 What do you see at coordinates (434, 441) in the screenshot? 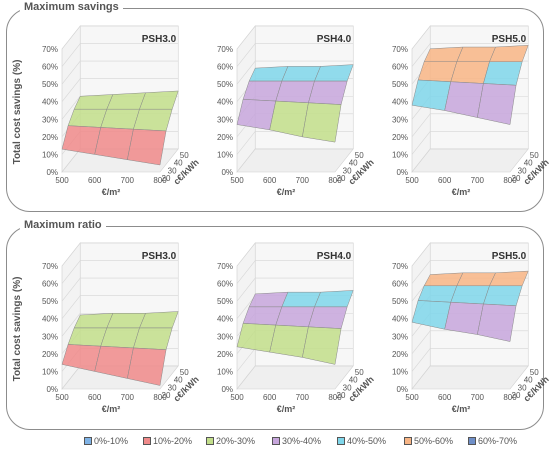
I see `legend-label: 50%-60%` at bounding box center [434, 441].